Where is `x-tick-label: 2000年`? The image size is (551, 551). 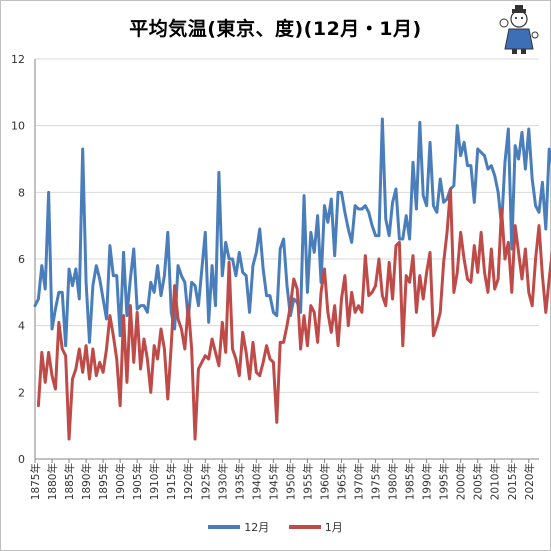 x-tick-label: 2000年 is located at coordinates (461, 481).